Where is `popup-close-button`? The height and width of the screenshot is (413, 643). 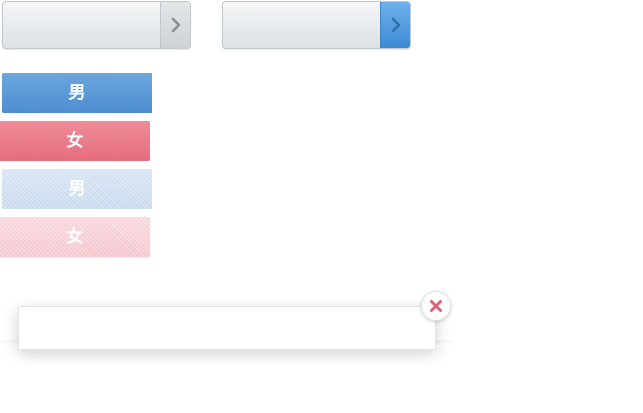 popup-close-button is located at coordinates (436, 306).